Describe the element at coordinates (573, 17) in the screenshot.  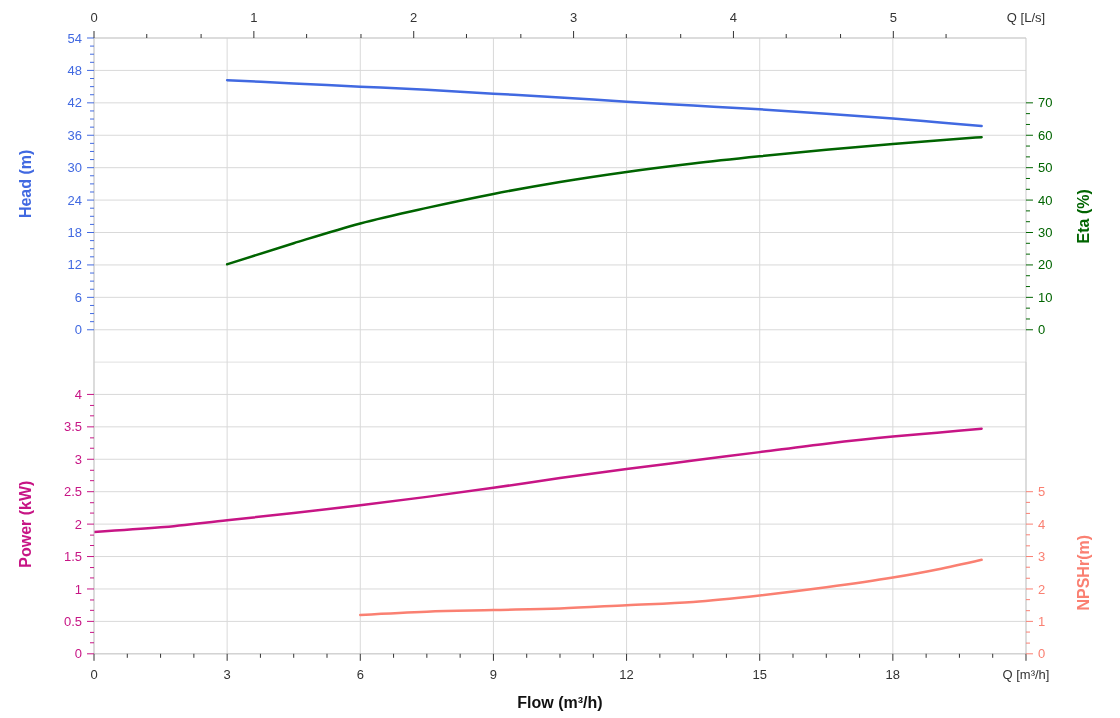
I see `x2-tick-label: 3` at that location.